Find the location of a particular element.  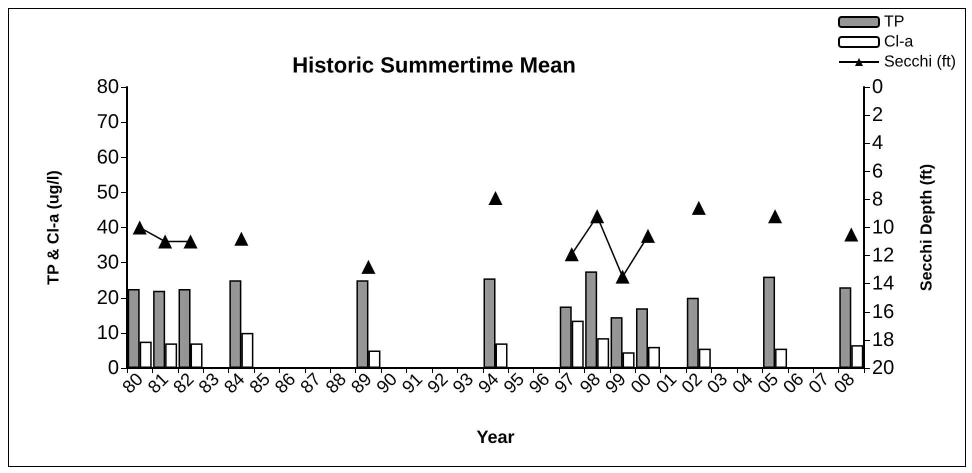

x-tick-label: 96 is located at coordinates (539, 383).